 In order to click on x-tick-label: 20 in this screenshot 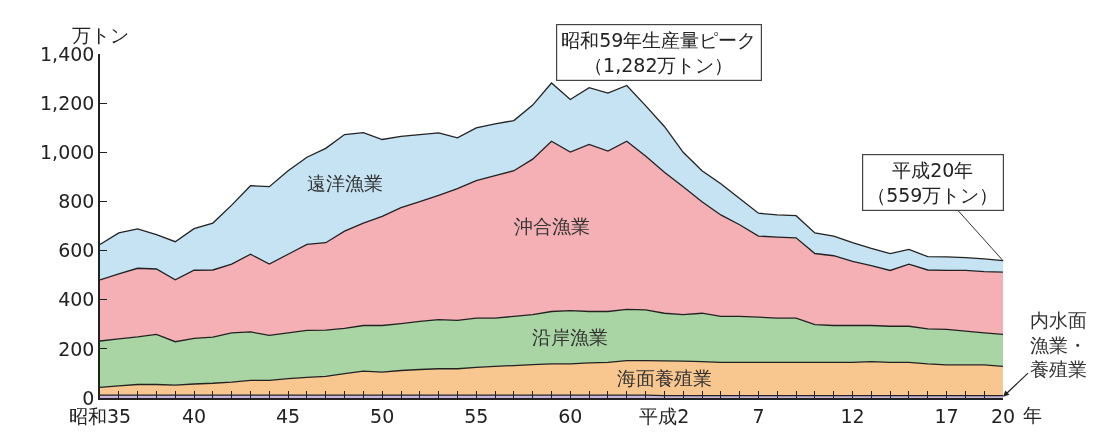, I will do `click(1003, 415)`.